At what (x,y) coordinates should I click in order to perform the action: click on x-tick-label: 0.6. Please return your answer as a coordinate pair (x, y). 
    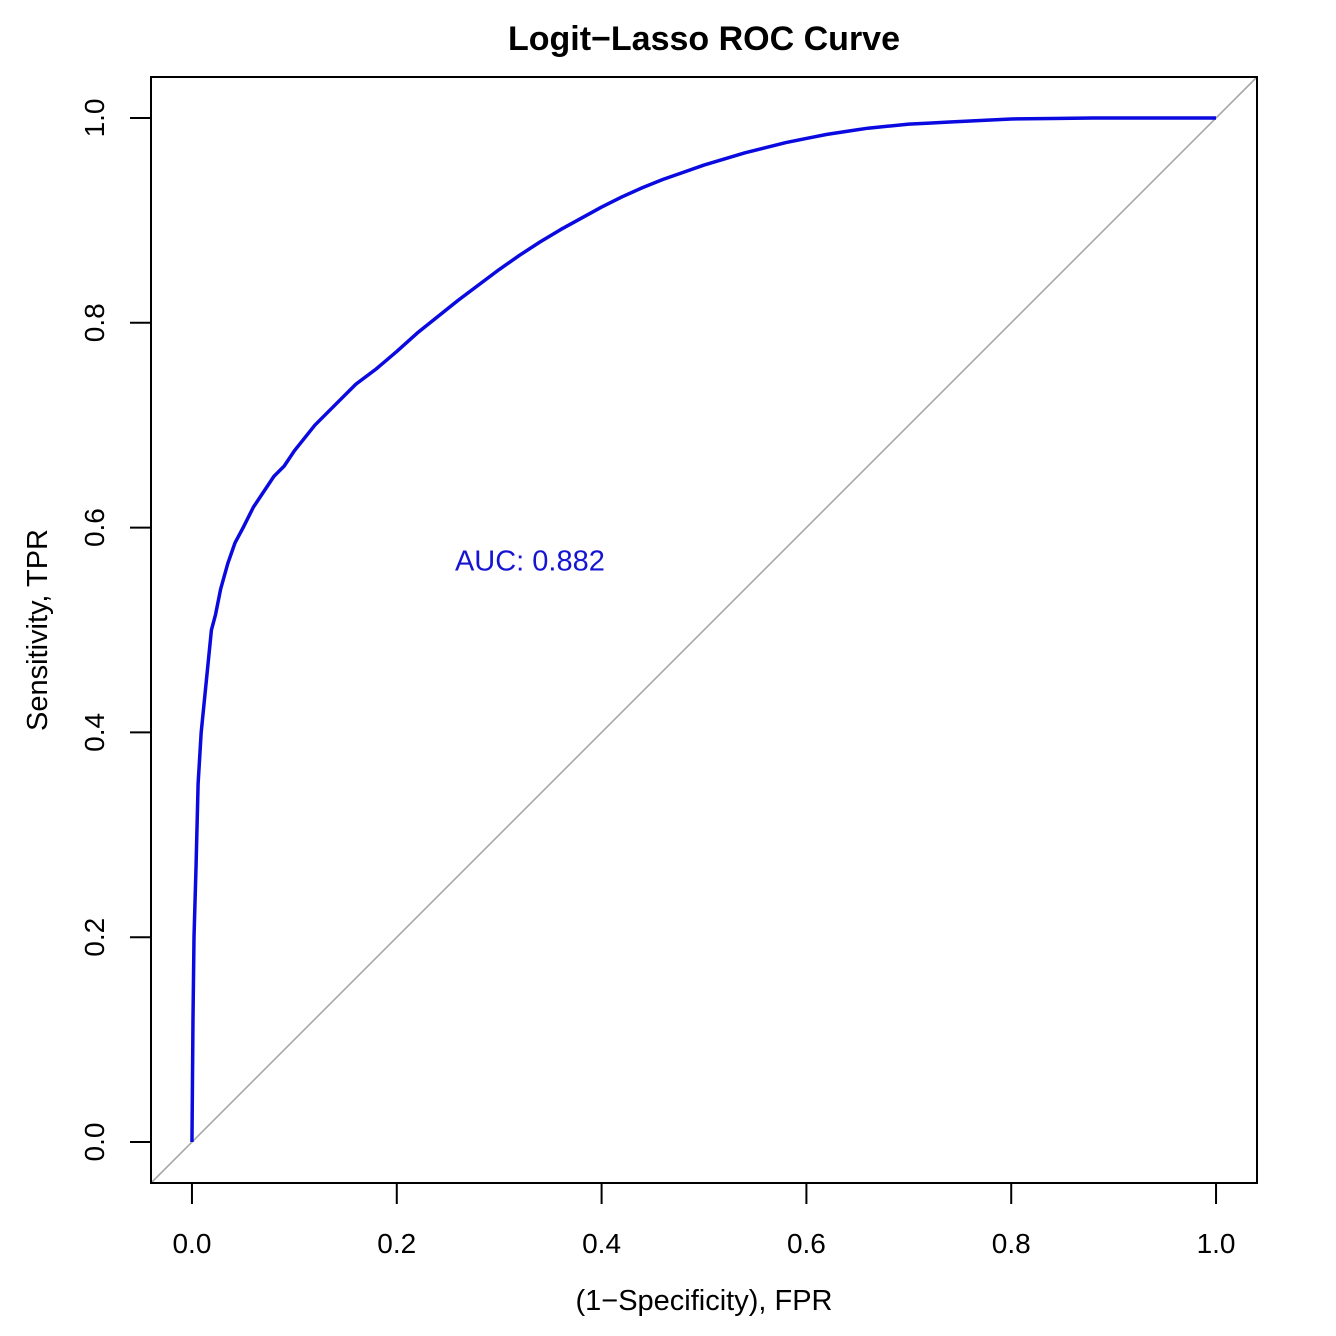
    Looking at the image, I should click on (806, 1243).